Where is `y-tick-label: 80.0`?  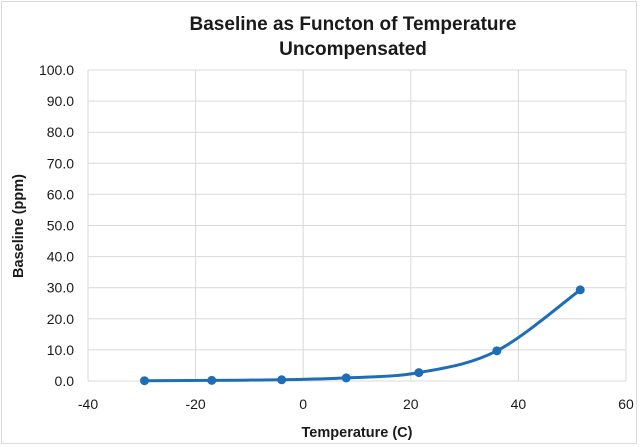
y-tick-label: 80.0 is located at coordinates (60, 132).